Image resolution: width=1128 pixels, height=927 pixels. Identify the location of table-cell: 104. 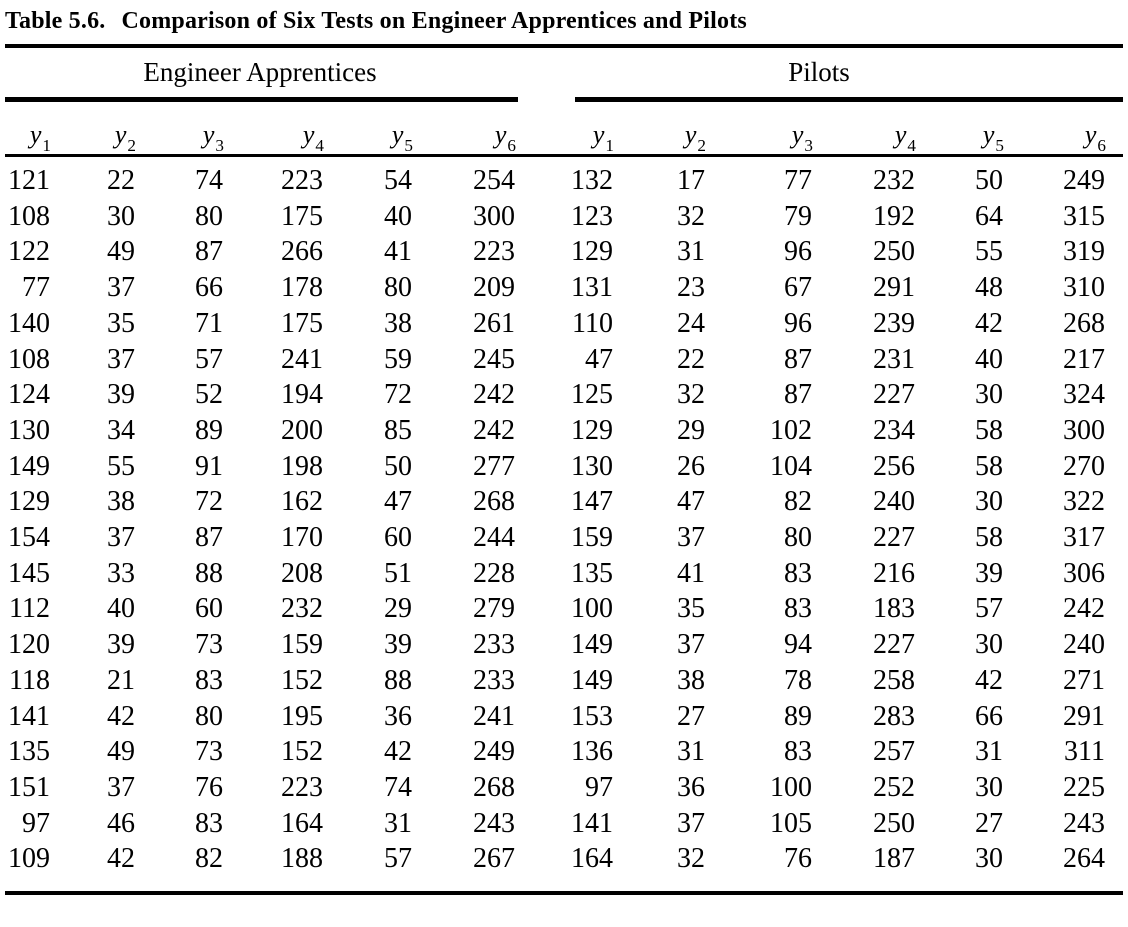
(791, 466).